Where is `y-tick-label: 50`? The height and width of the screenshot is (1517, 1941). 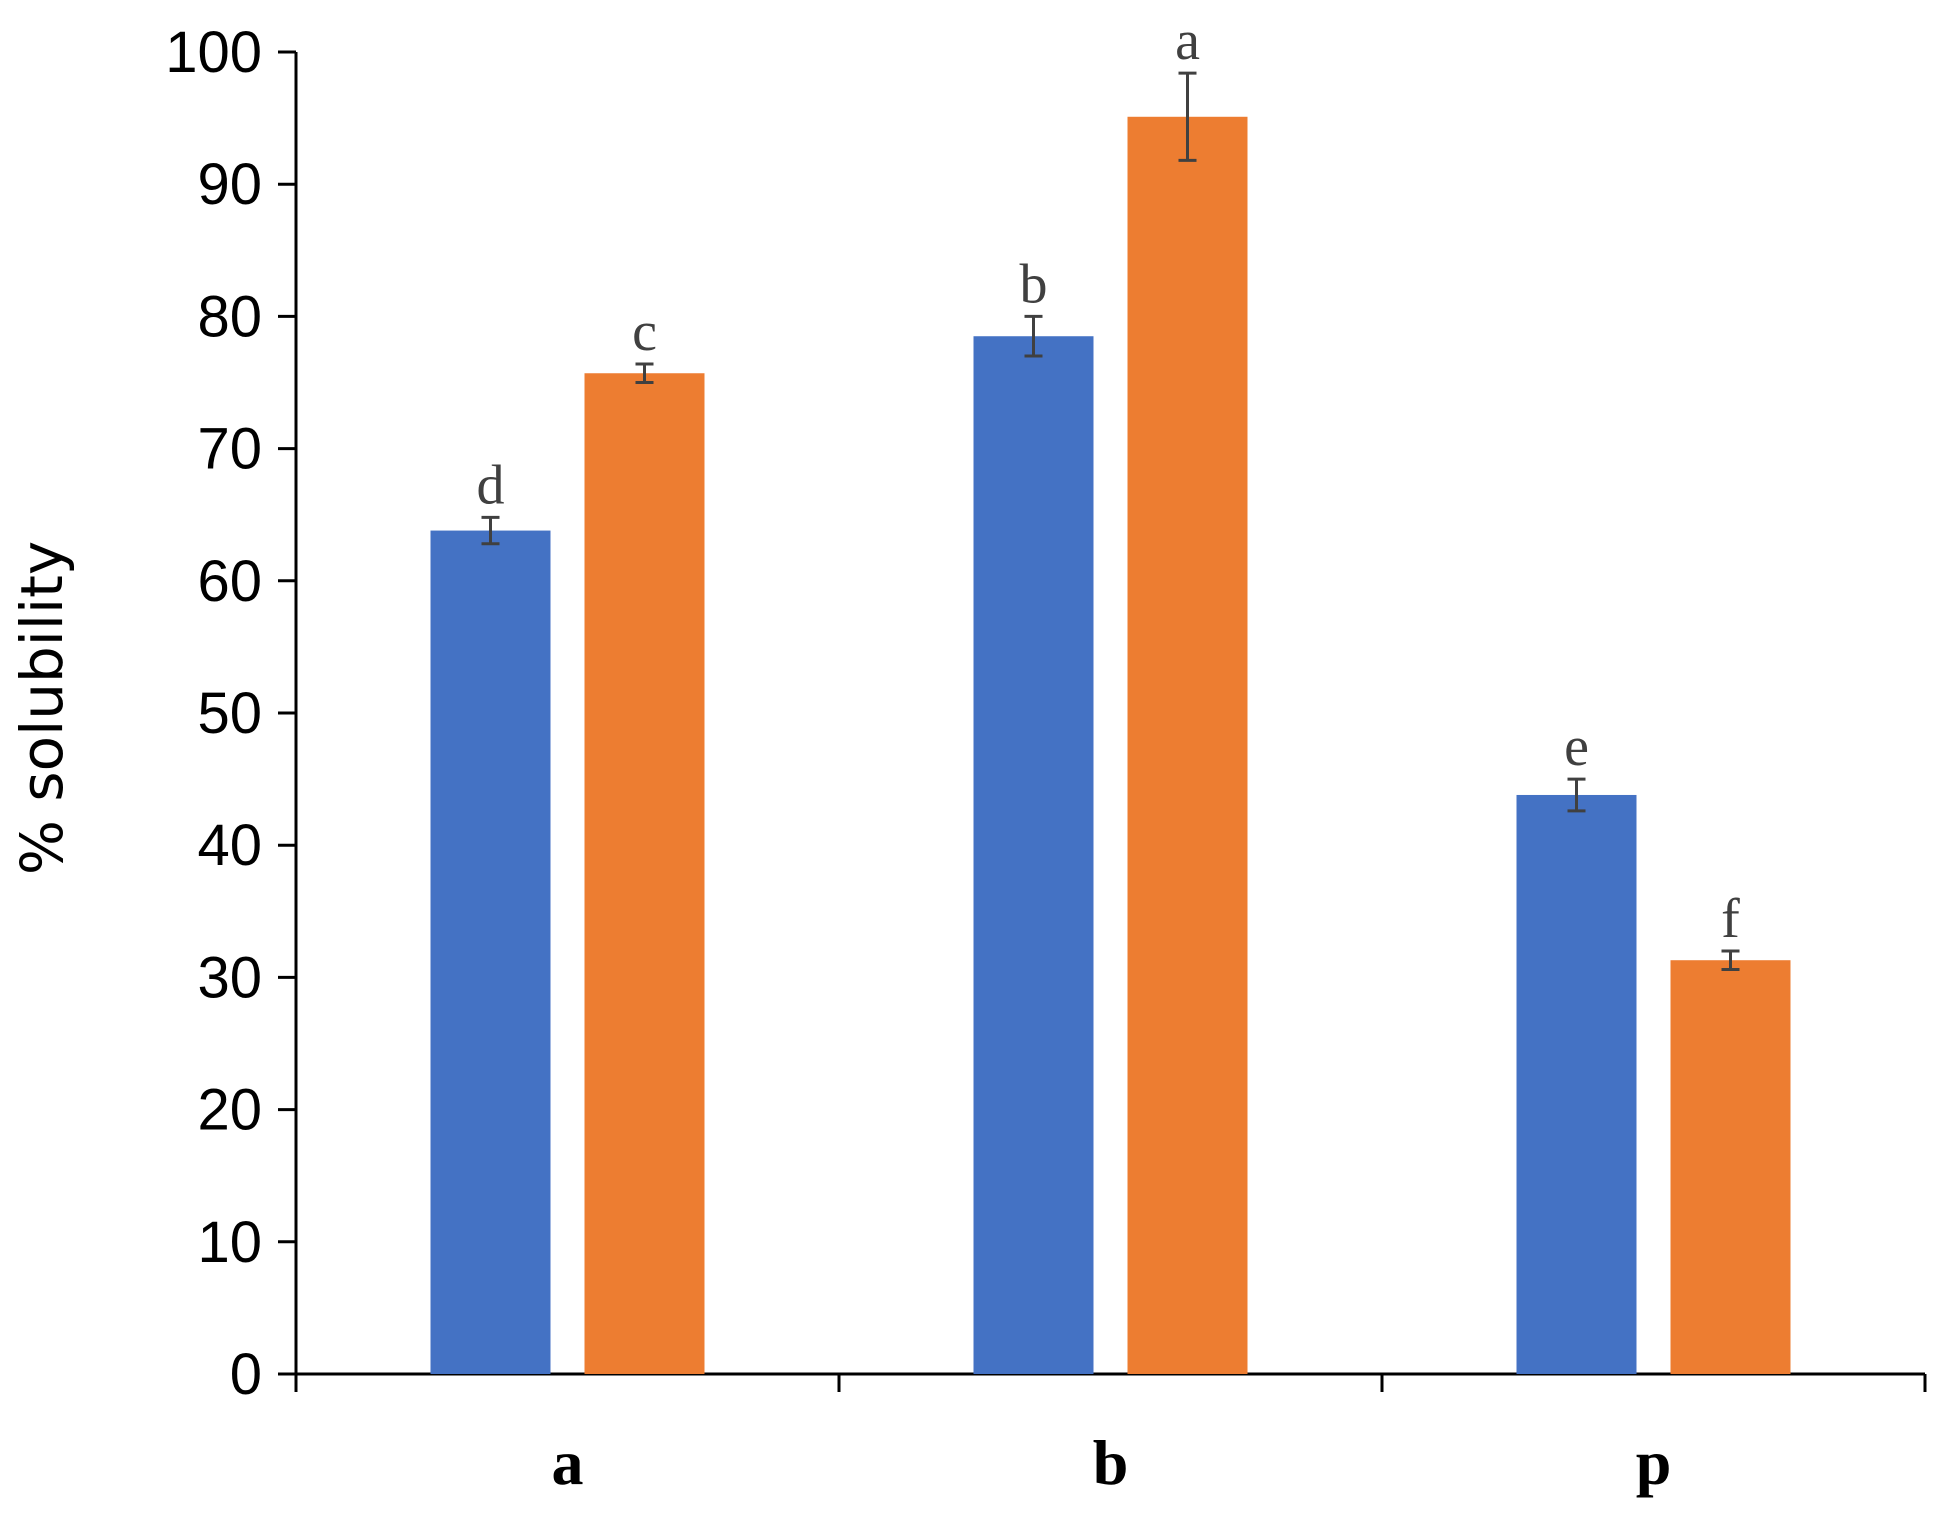
y-tick-label: 50 is located at coordinates (229, 713).